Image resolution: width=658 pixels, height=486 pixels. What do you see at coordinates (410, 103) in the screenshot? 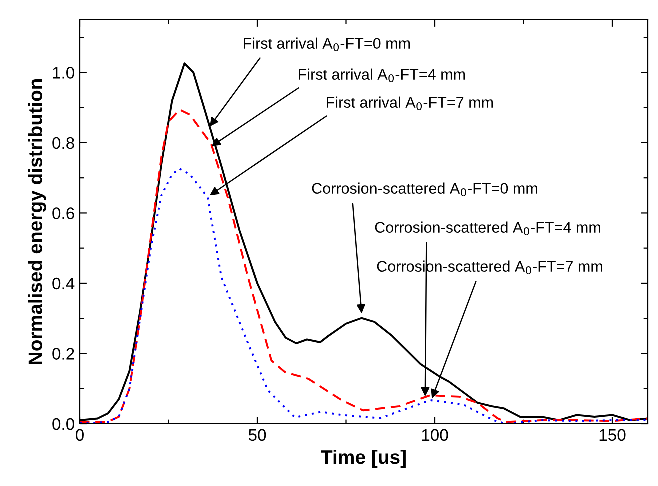
I see `annotation: First arrival A$_{0}$-FT=7 mm` at bounding box center [410, 103].